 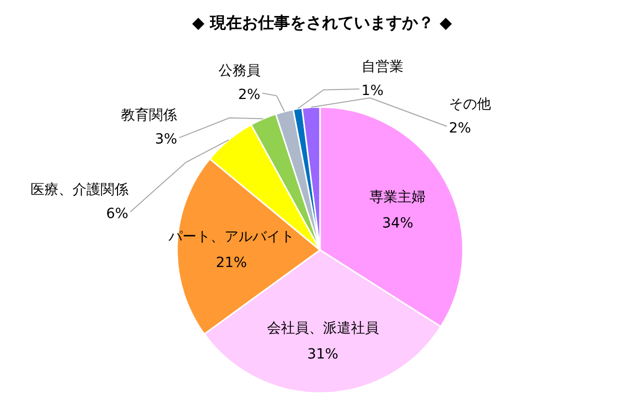 What do you see at coordinates (239, 71) in the screenshot?
I see `slice-label: 公務員` at bounding box center [239, 71].